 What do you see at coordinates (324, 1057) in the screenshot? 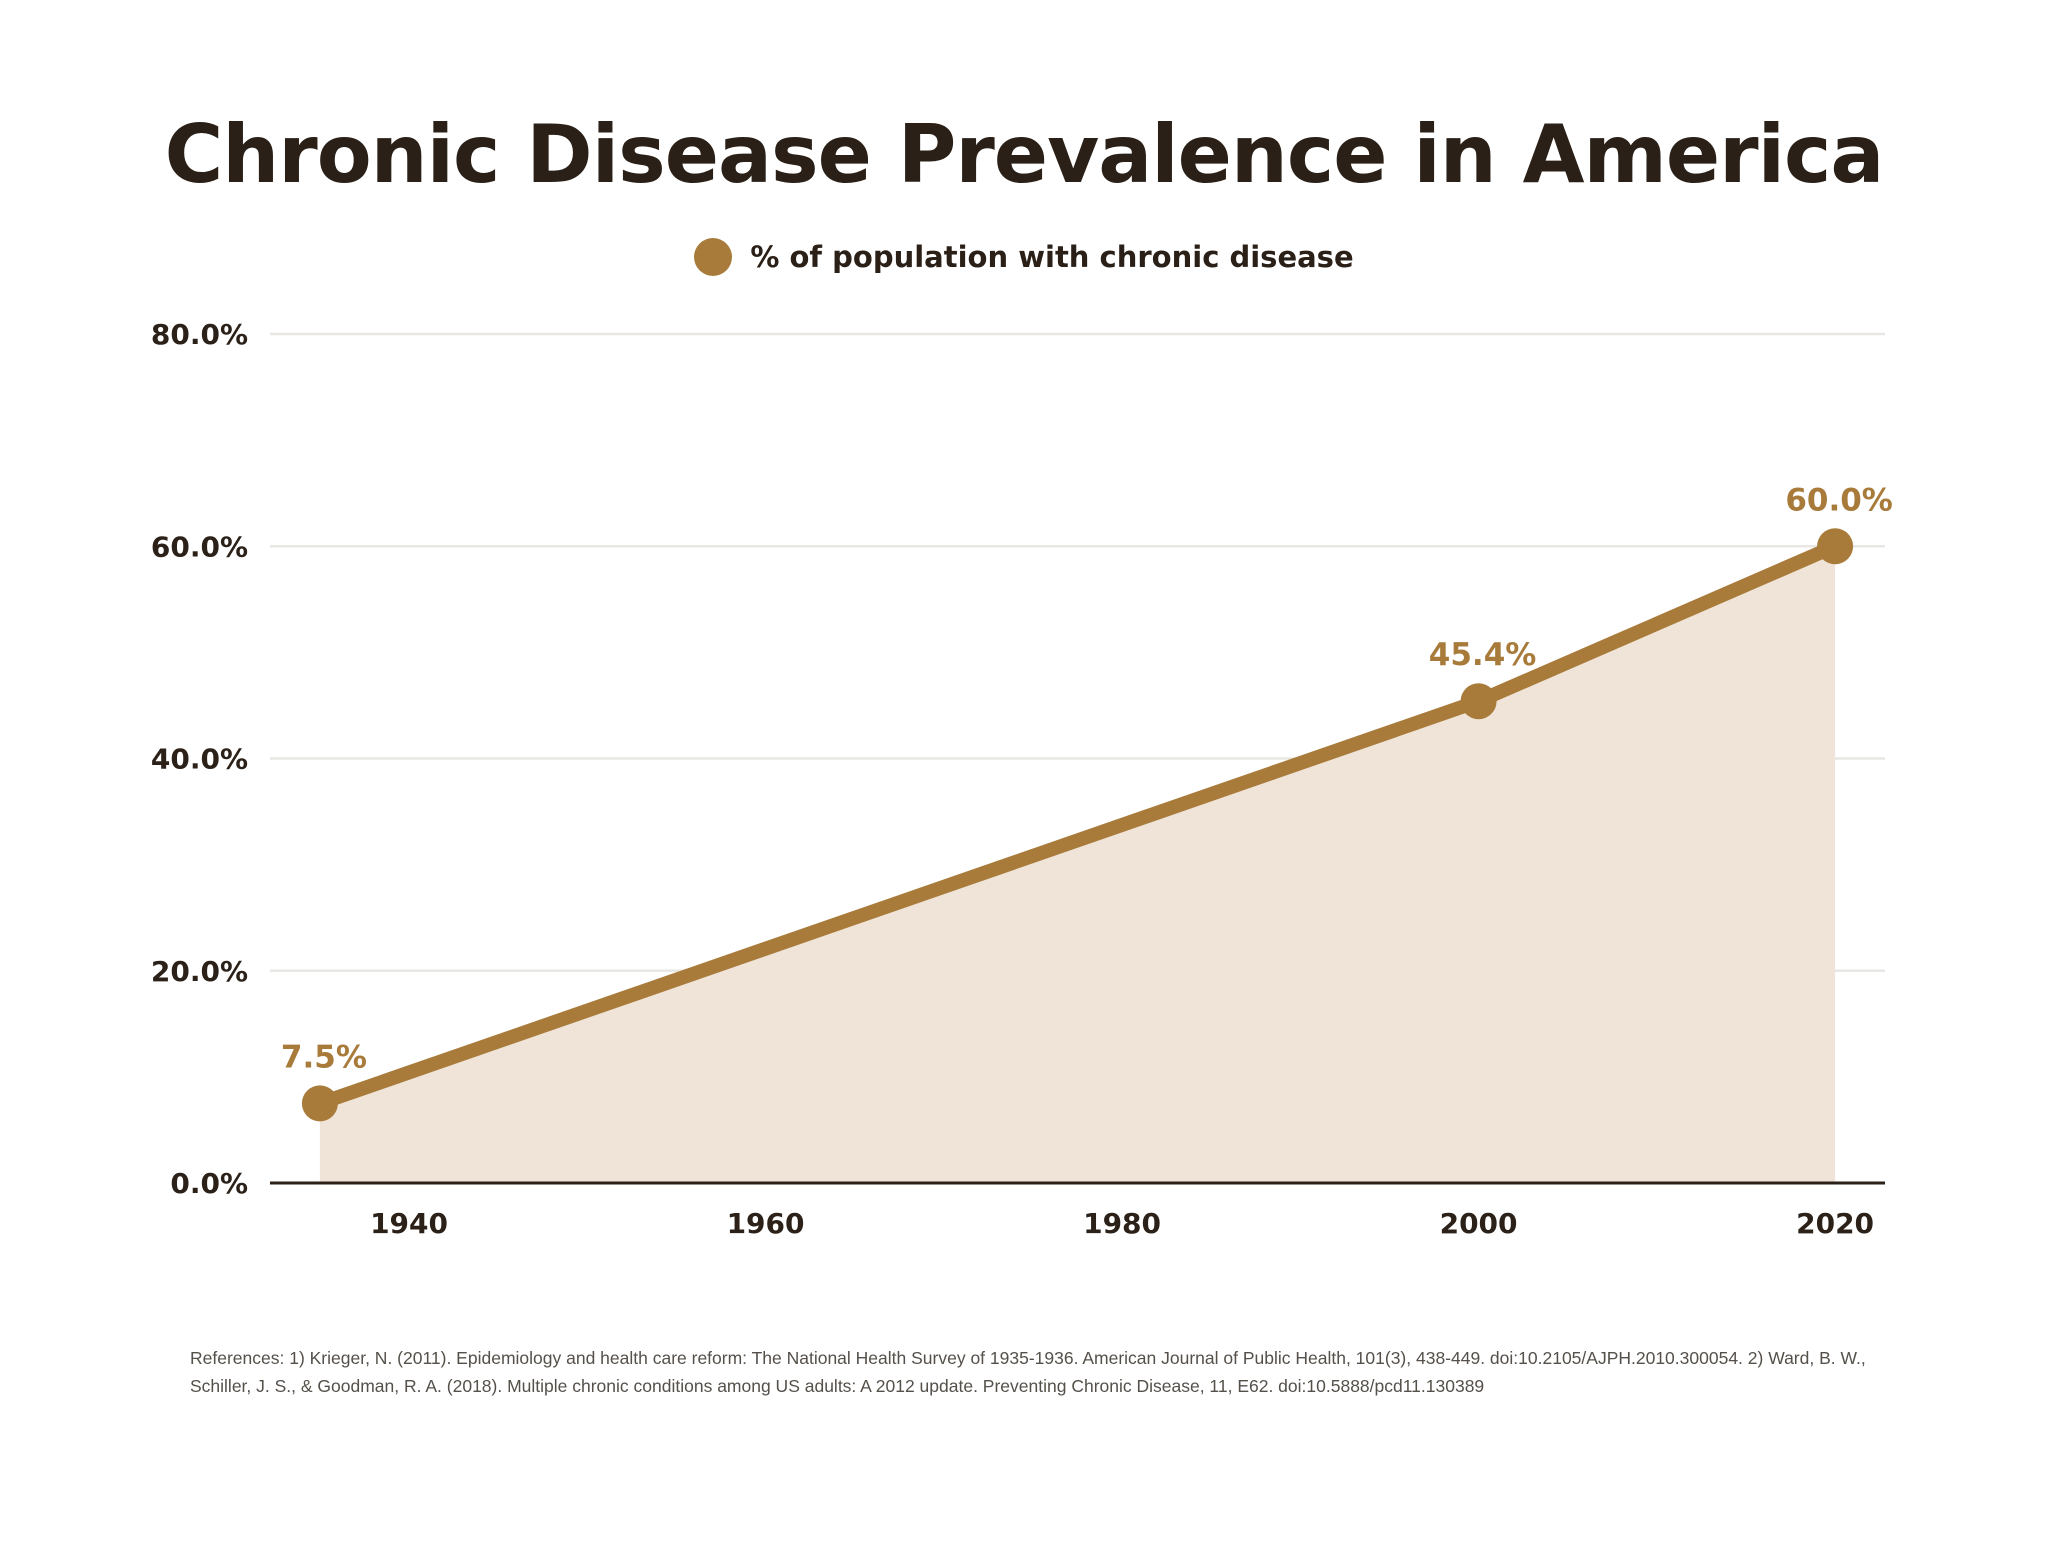
I see `data-label: 7.5%` at bounding box center [324, 1057].